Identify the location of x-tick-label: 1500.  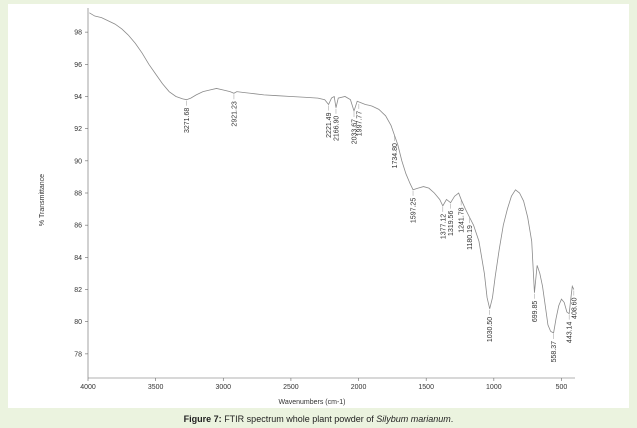
(426, 387).